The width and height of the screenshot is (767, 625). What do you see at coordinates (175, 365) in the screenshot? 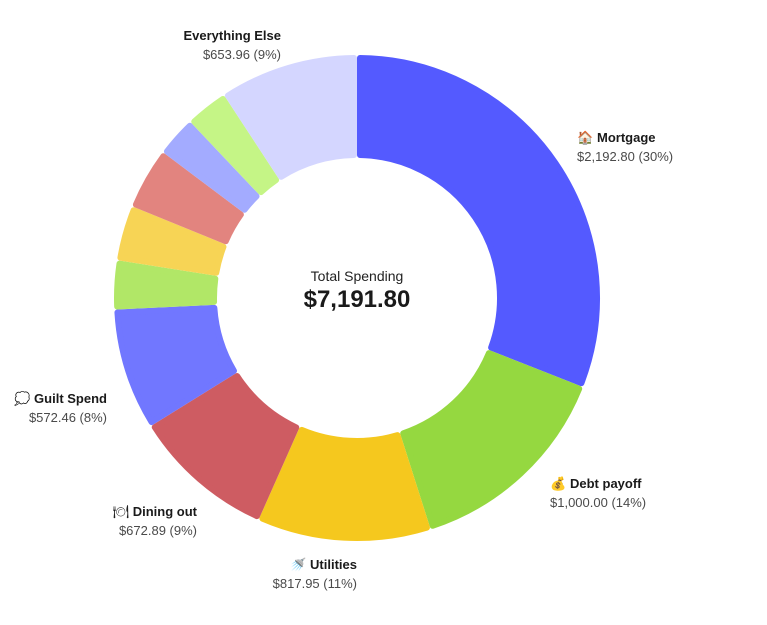
I see `donut-slice-guilt-spend` at bounding box center [175, 365].